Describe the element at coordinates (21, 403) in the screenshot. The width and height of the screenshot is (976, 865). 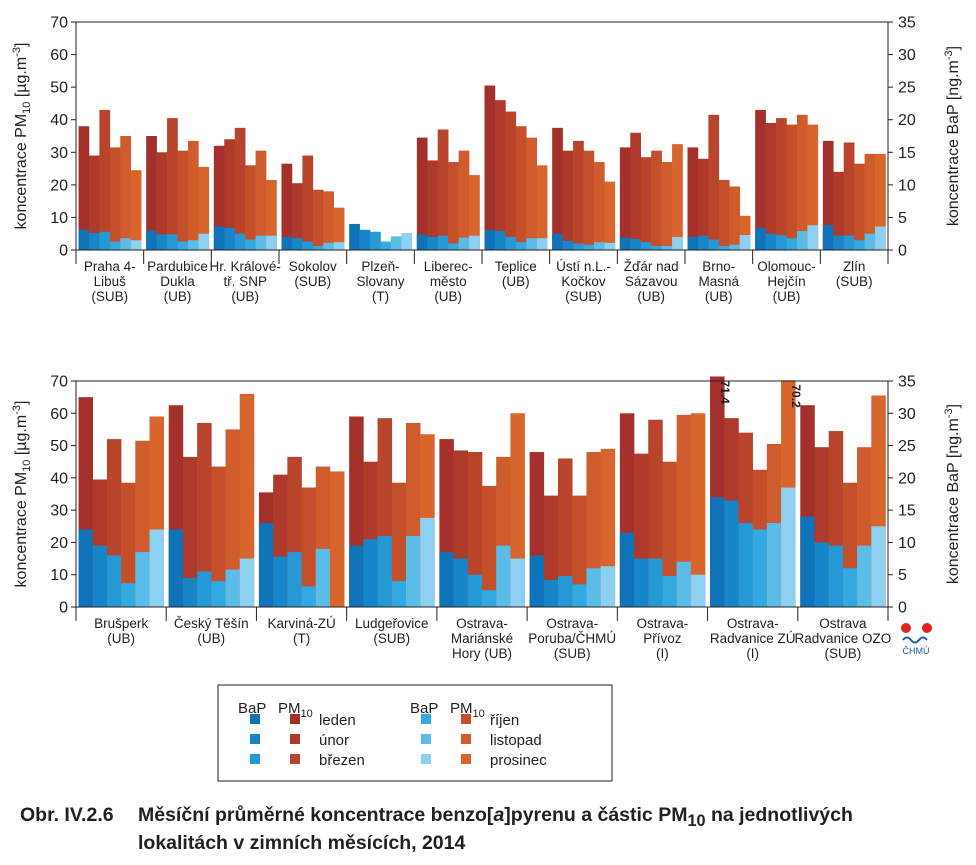
I see `y-left-label-end: ]` at that location.